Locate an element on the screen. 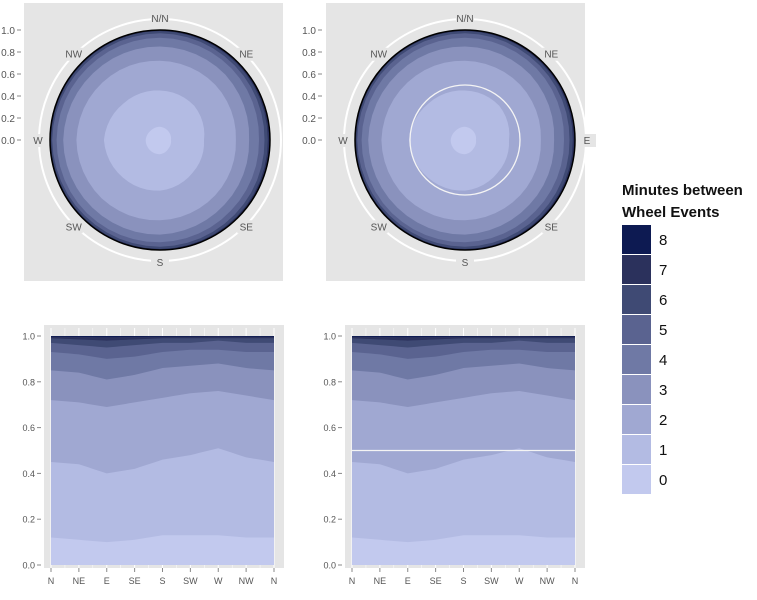 The width and height of the screenshot is (757, 600). legend-label-5: 5 is located at coordinates (663, 330).